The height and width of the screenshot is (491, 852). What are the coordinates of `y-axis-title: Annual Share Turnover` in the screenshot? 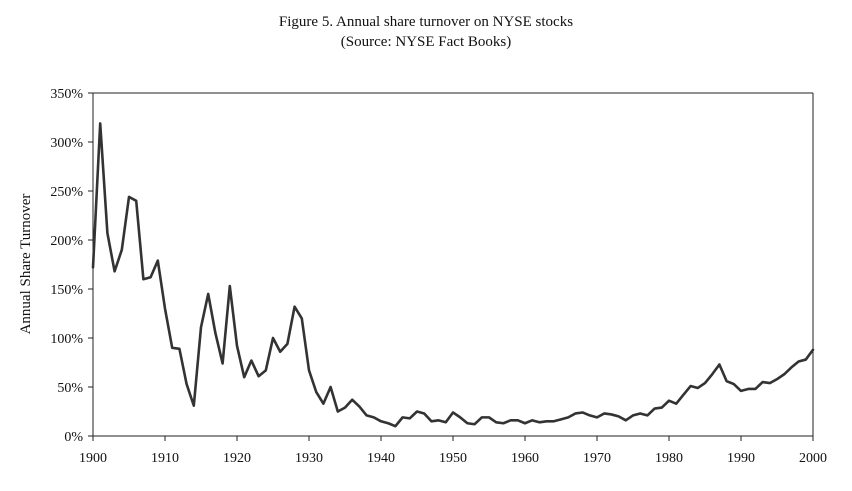 It's located at (26, 264).